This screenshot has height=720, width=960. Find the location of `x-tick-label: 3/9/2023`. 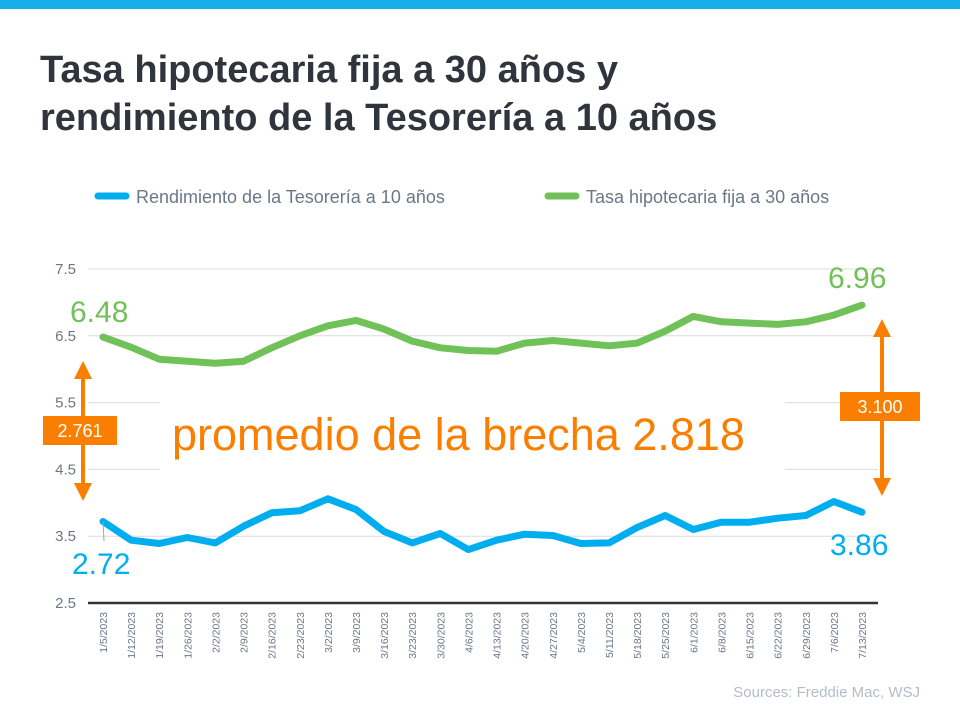

x-tick-label: 3/9/2023 is located at coordinates (357, 632).